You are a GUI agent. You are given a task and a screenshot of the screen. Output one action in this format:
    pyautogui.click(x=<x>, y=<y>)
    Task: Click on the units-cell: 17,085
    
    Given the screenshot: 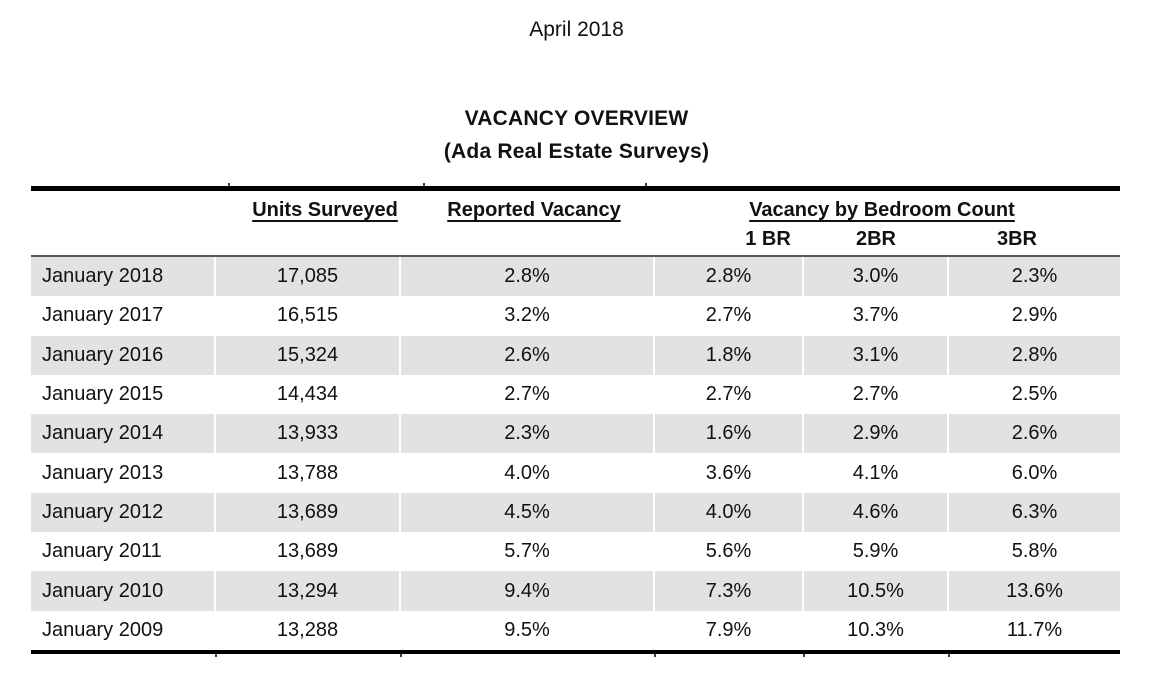 What is the action you would take?
    pyautogui.click(x=307, y=277)
    